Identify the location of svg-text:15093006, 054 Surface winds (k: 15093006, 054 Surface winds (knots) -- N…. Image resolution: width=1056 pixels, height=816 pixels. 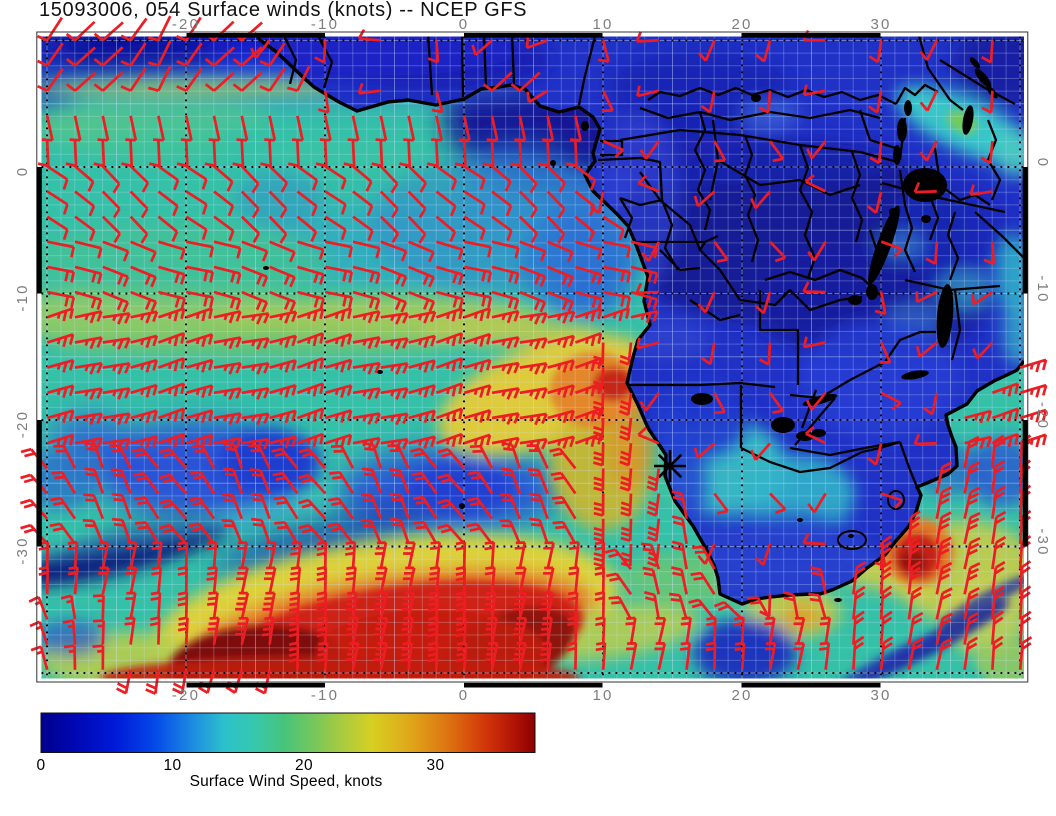
(283, 10).